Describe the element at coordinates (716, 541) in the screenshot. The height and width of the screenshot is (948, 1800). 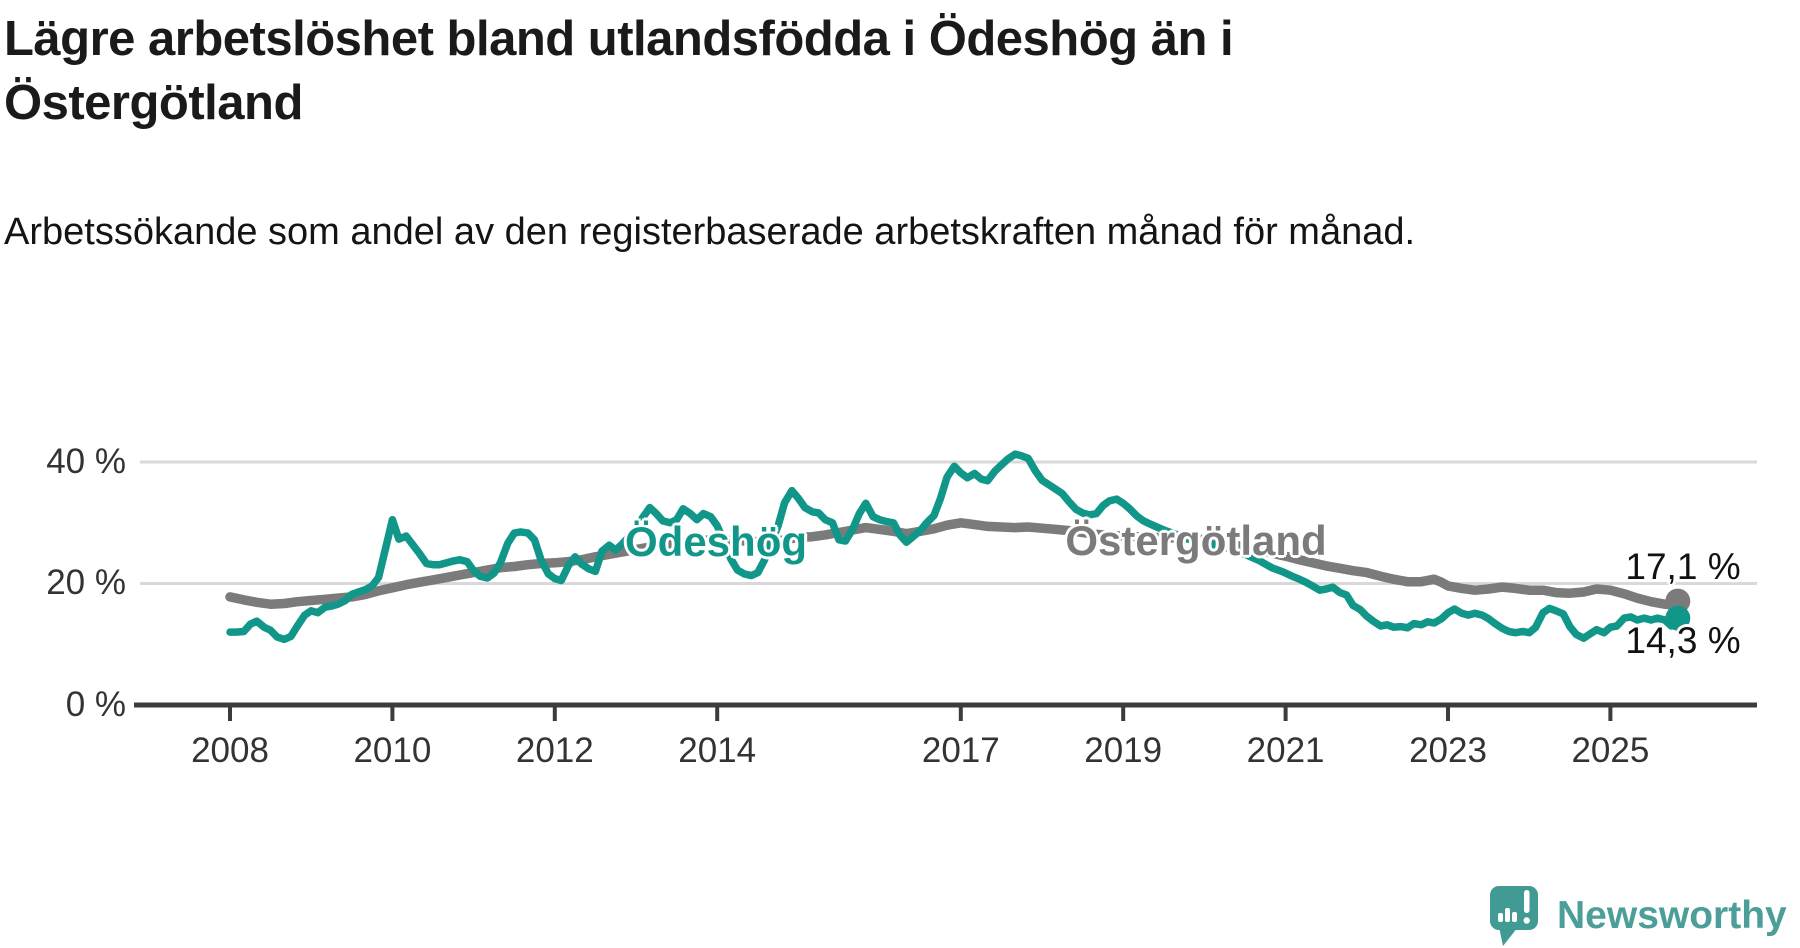
I see `series-label-odeshog: Ödeshög` at that location.